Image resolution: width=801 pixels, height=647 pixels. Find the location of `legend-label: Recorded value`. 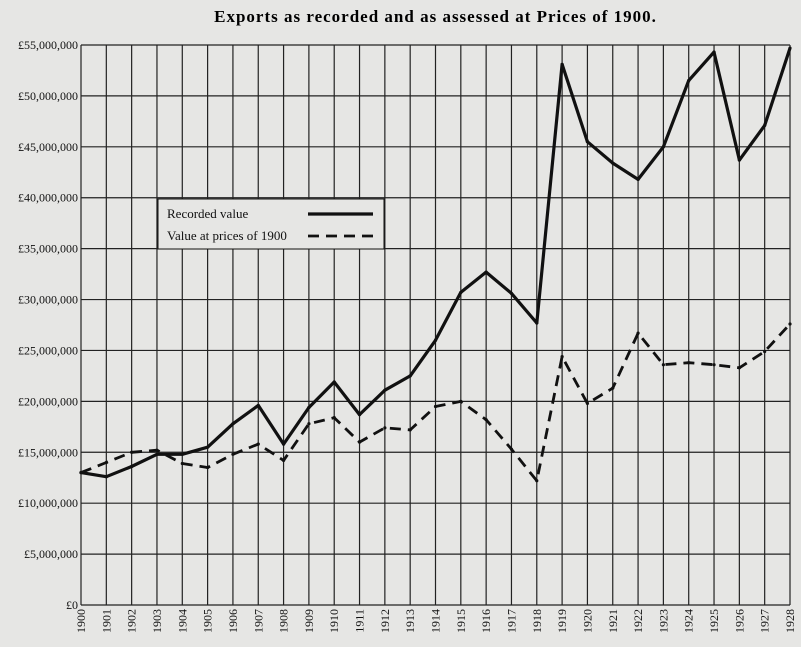

legend-label: Recorded value is located at coordinates (207, 213).